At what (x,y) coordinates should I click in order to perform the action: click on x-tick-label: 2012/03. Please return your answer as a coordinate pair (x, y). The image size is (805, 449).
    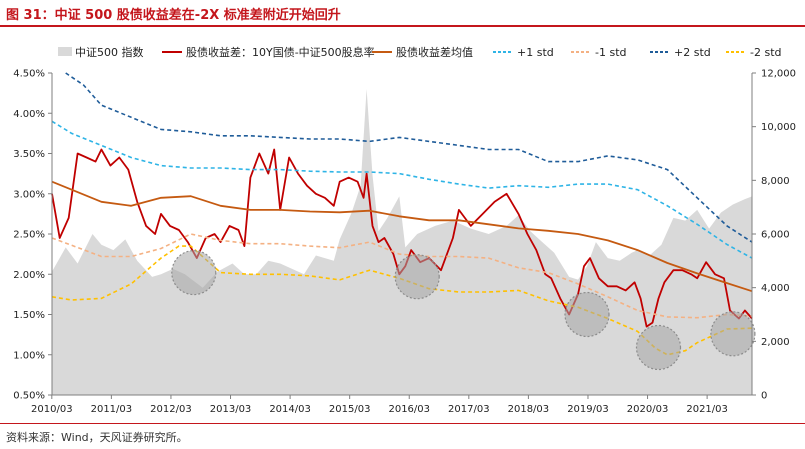
    Looking at the image, I should click on (171, 409).